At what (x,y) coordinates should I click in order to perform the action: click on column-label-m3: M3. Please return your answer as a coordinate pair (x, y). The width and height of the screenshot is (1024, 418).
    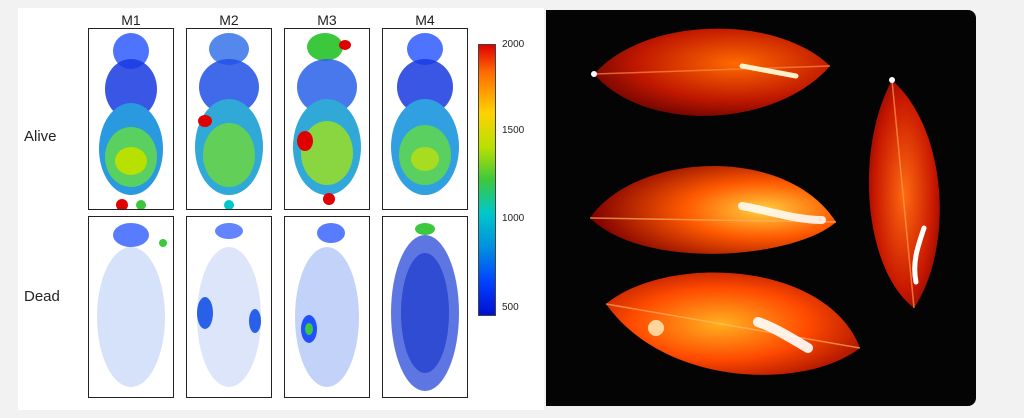
    Looking at the image, I should click on (327, 20).